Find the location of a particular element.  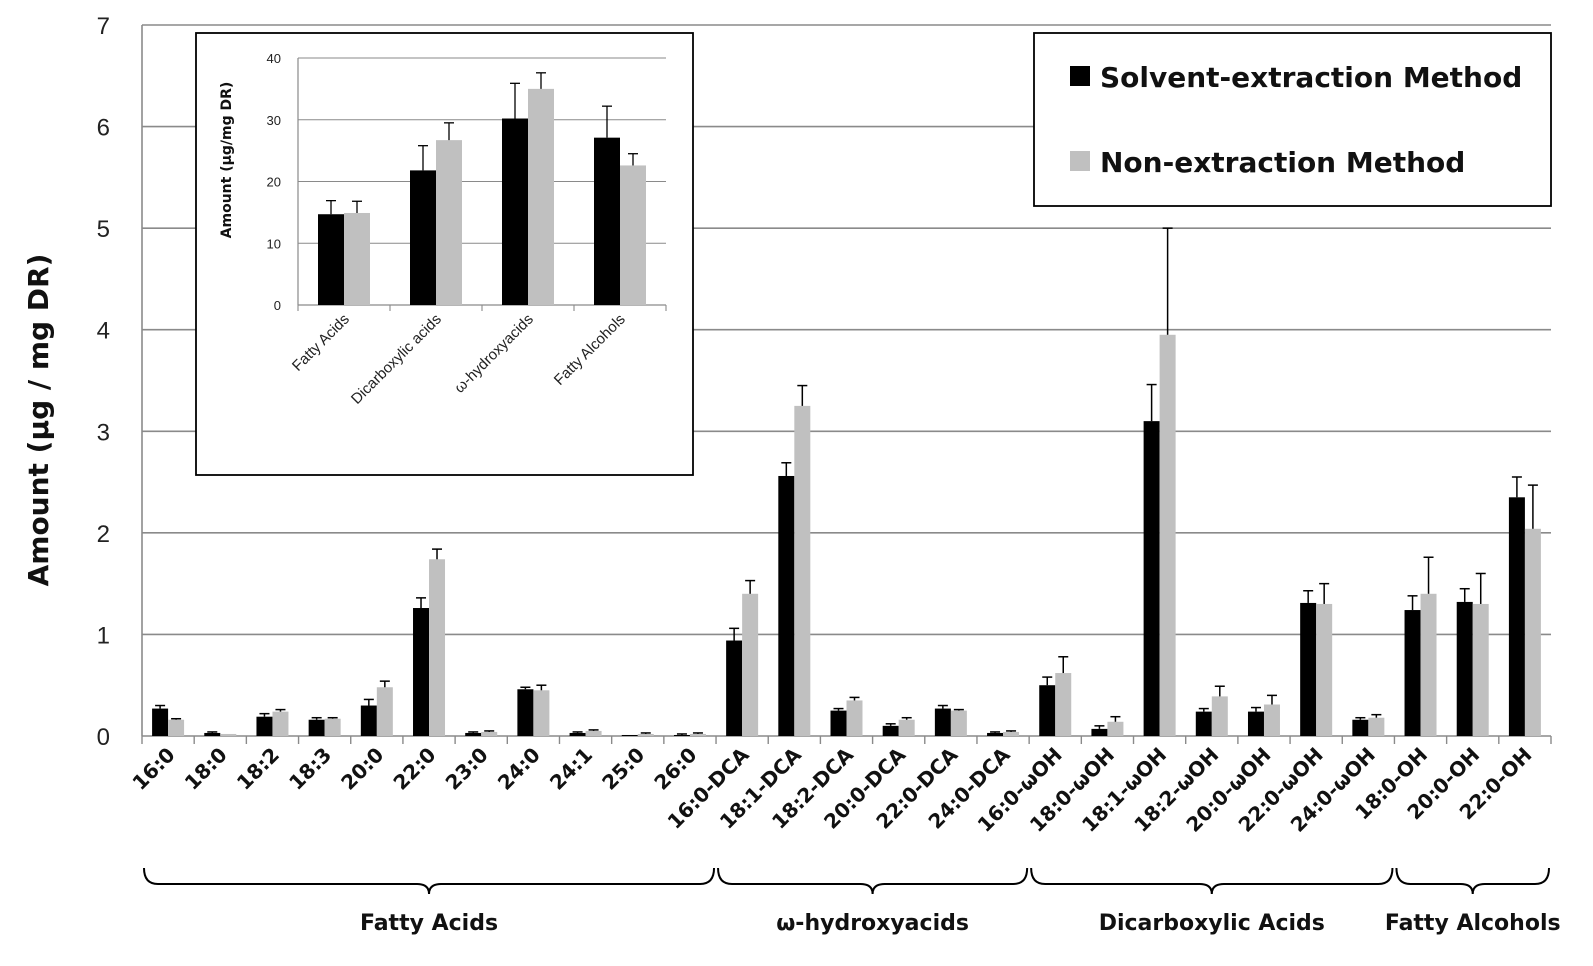

x-tick-label: 18:3 is located at coordinates (310, 769).